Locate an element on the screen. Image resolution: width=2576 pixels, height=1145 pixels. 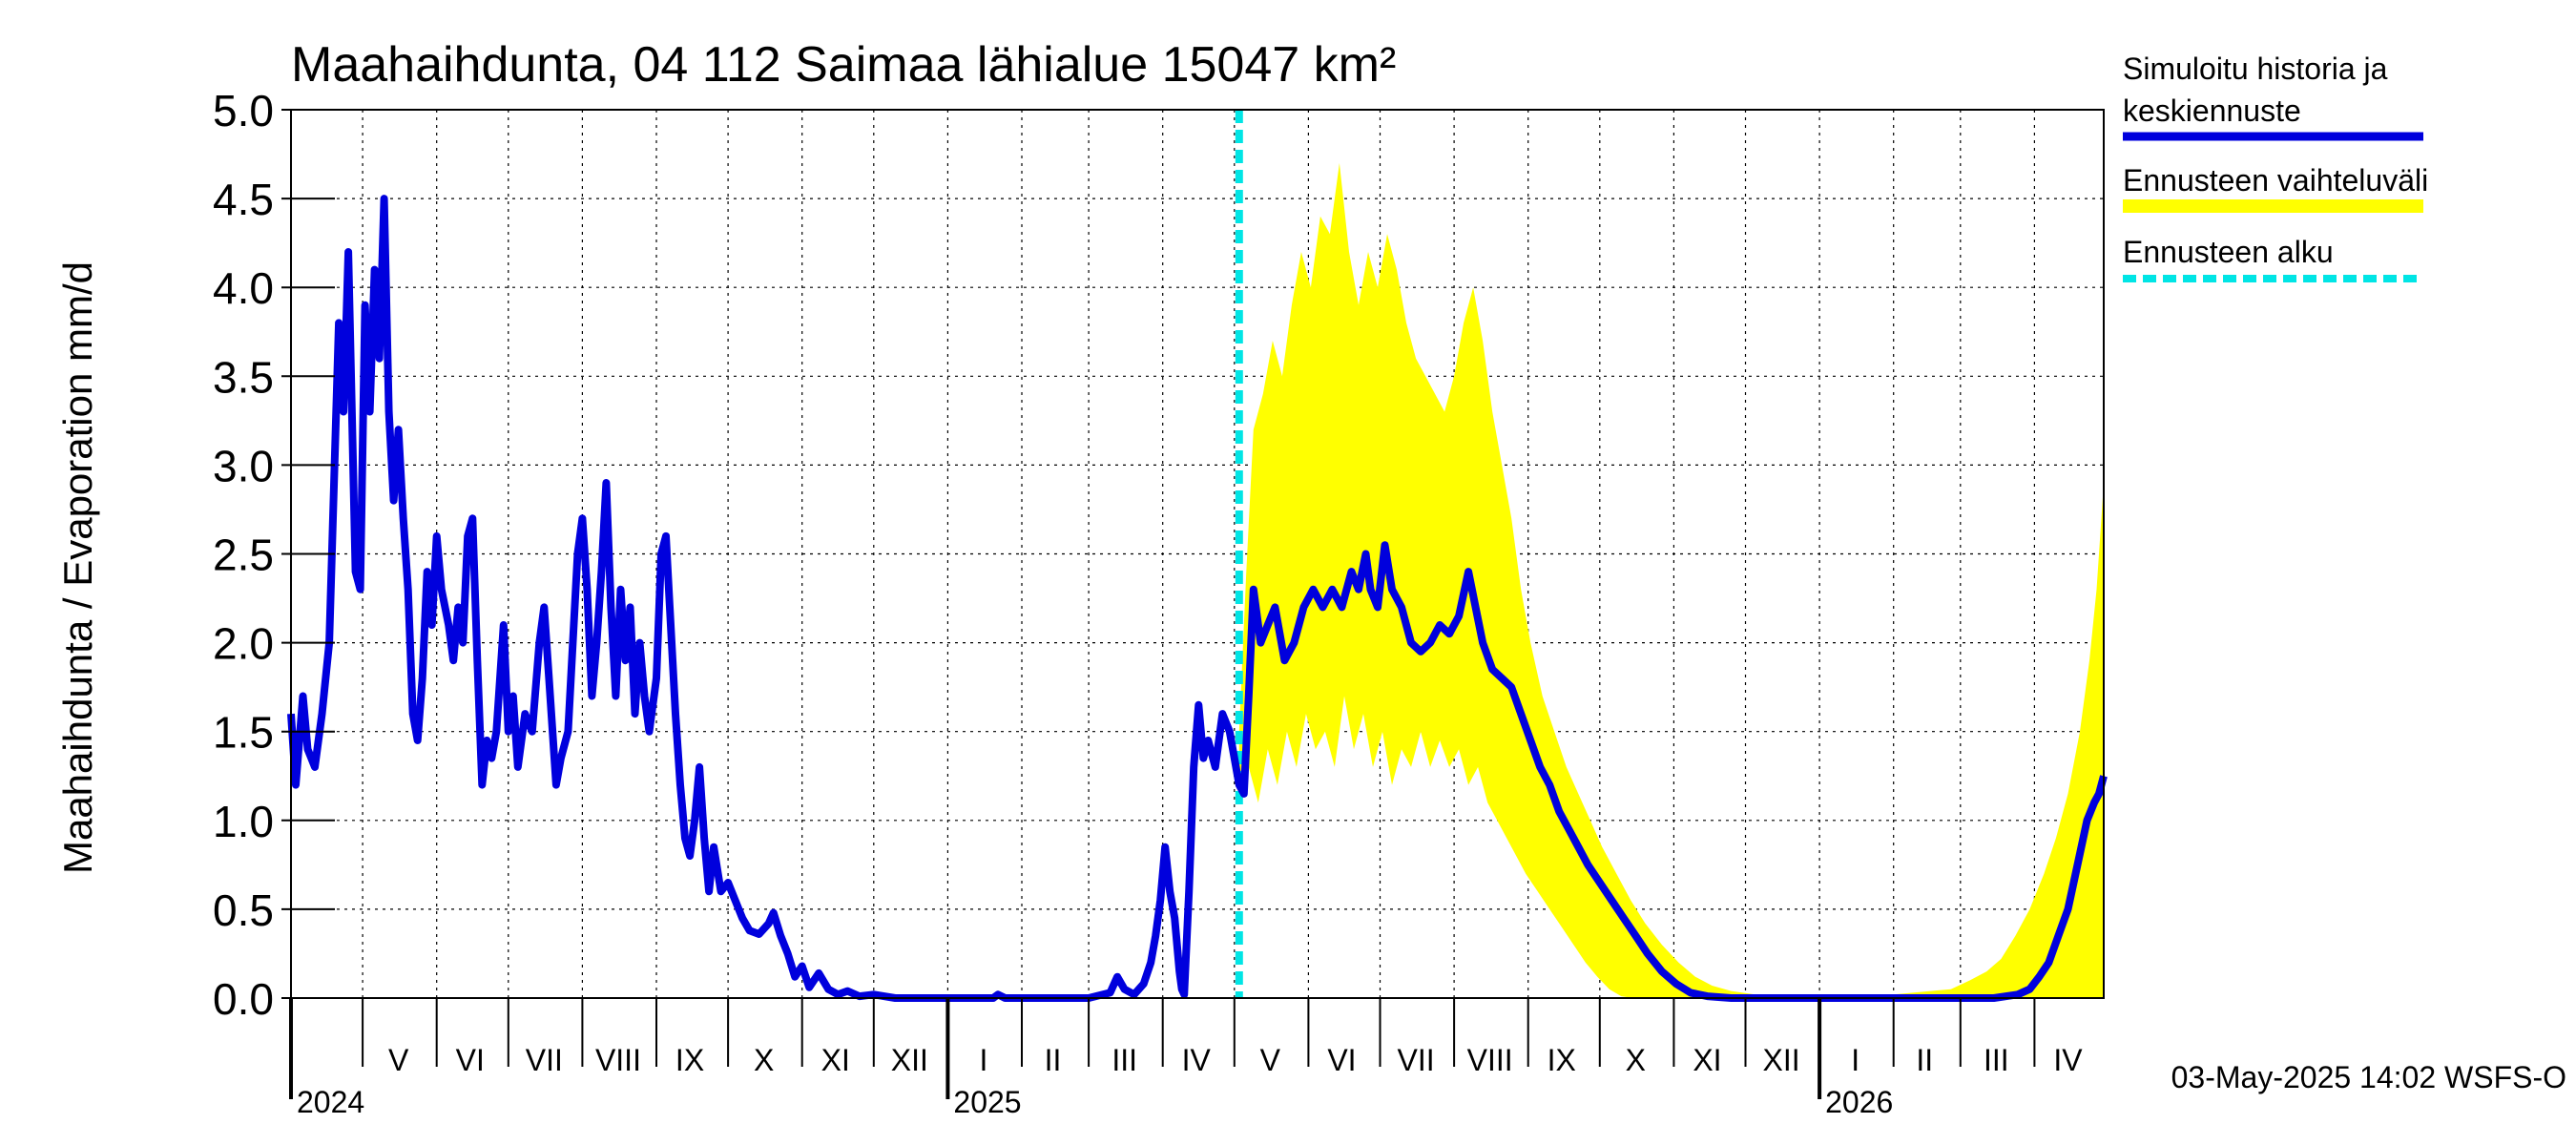
year-label: 2026 is located at coordinates (1859, 1102).